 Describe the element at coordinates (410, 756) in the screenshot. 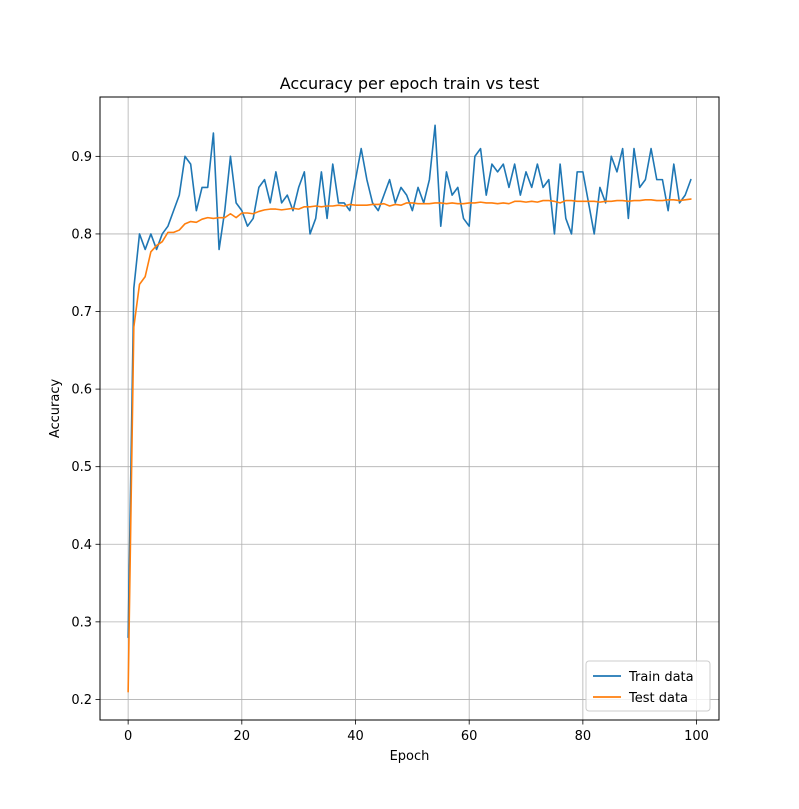

I see `x-axis-title: Epoch` at that location.